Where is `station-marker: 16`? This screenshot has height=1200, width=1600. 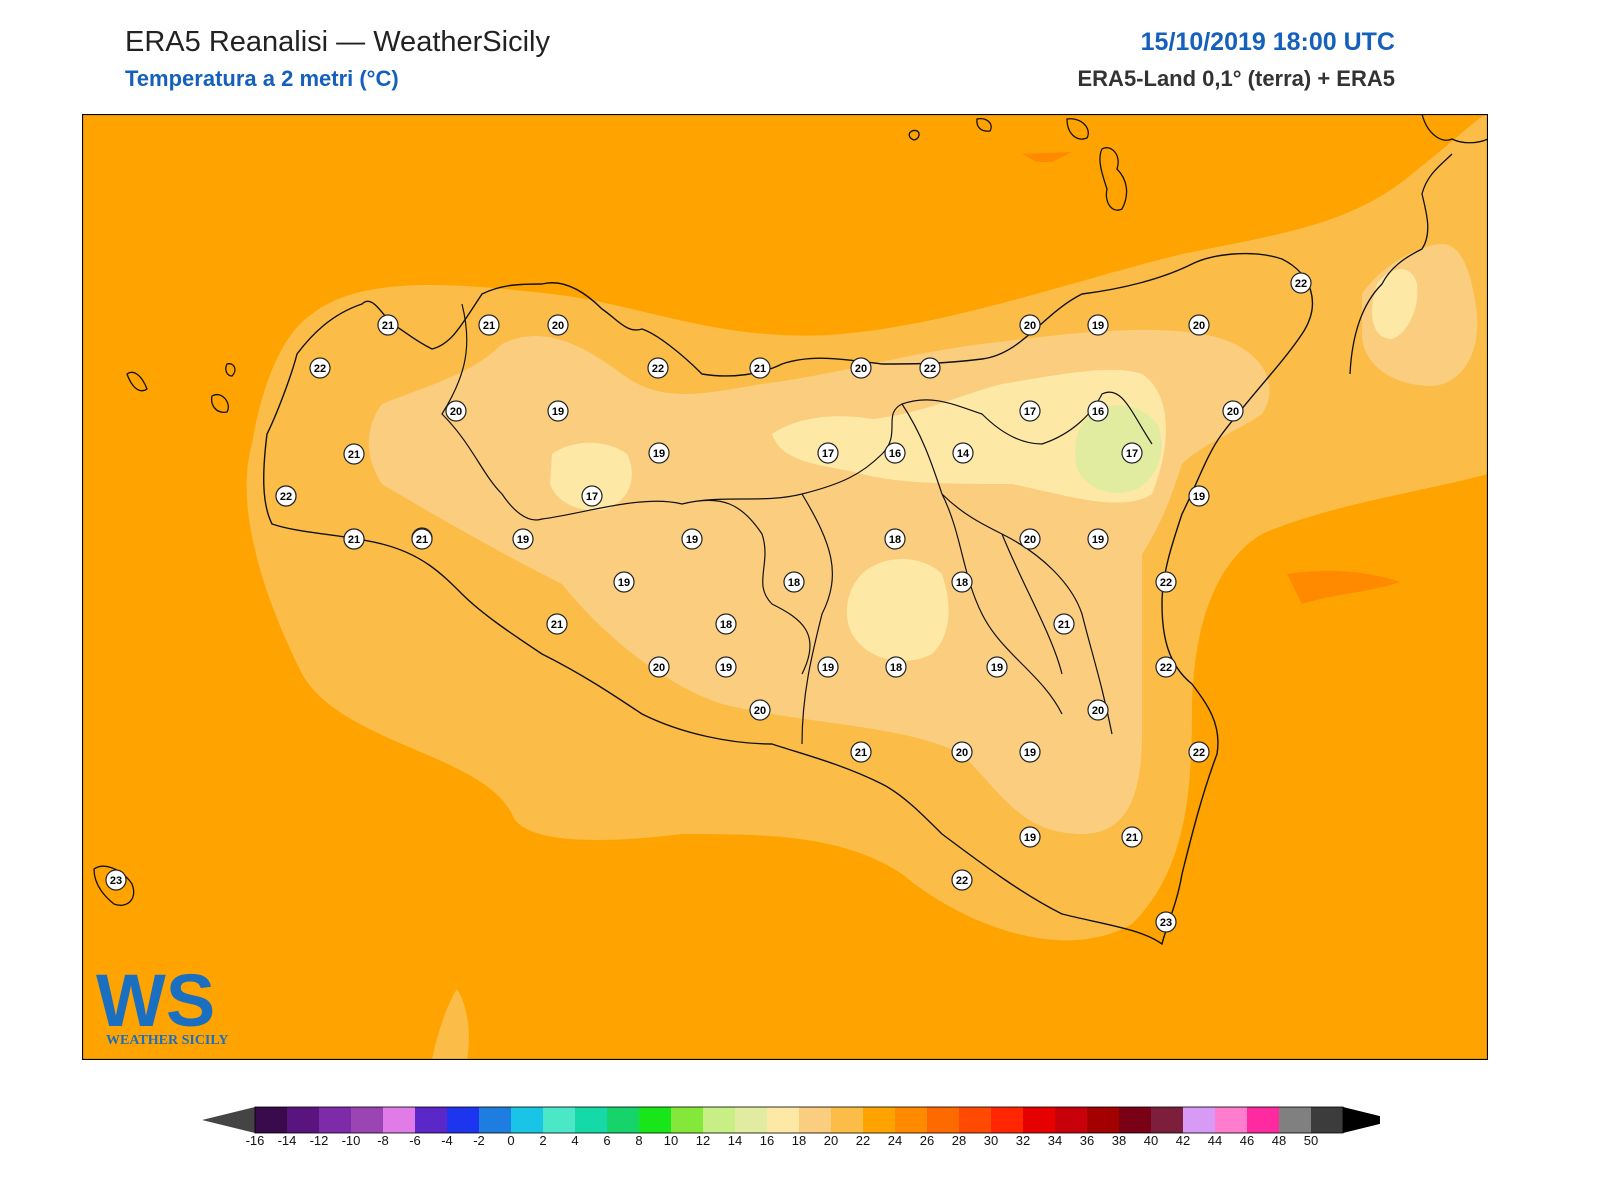
station-marker: 16 is located at coordinates (895, 453).